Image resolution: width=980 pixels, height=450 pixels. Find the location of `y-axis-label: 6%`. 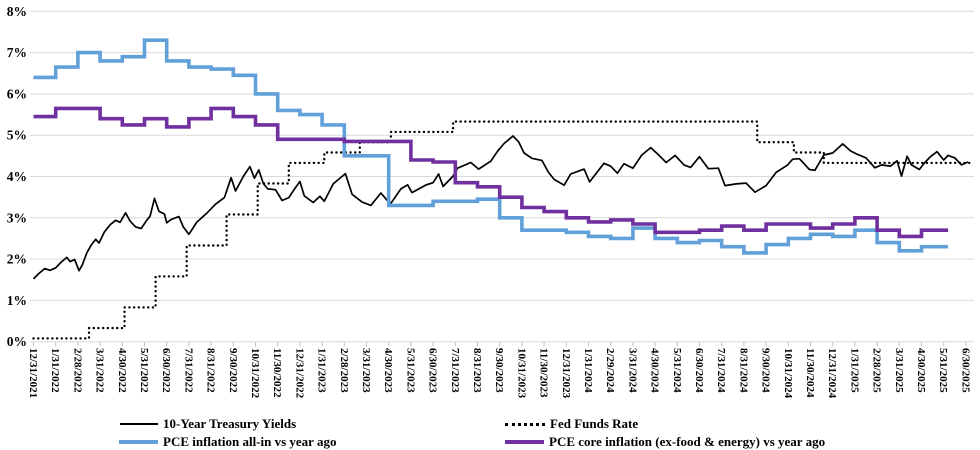

y-axis-label: 6% is located at coordinates (17, 93).